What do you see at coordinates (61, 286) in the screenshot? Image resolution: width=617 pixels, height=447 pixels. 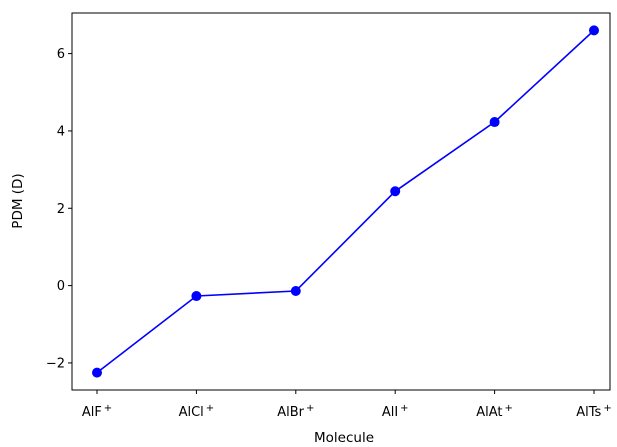 I see `y-tick-label: 0` at bounding box center [61, 286].